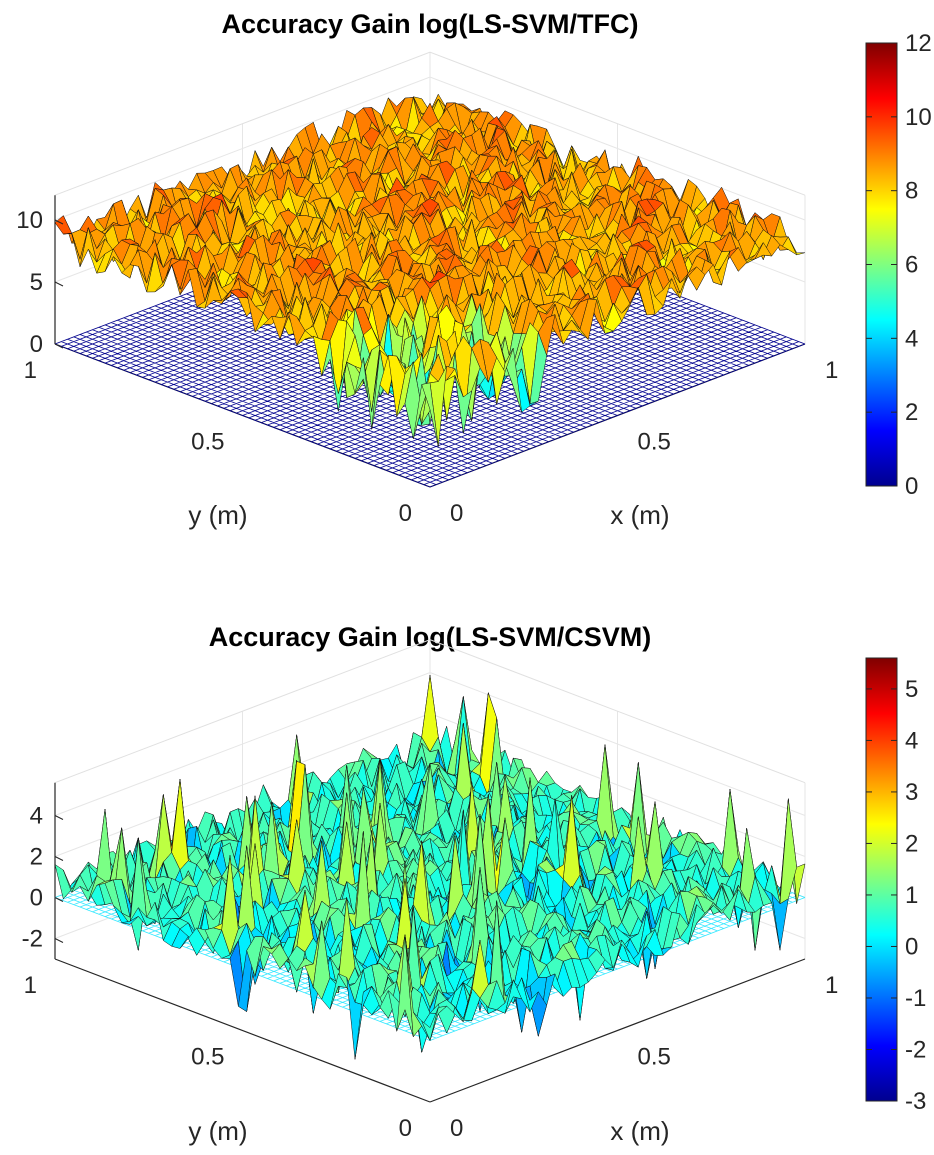 Image resolution: width=934 pixels, height=1155 pixels. Describe the element at coordinates (217, 1131) in the screenshot. I see `y-axis-label-2: y (m)` at that location.